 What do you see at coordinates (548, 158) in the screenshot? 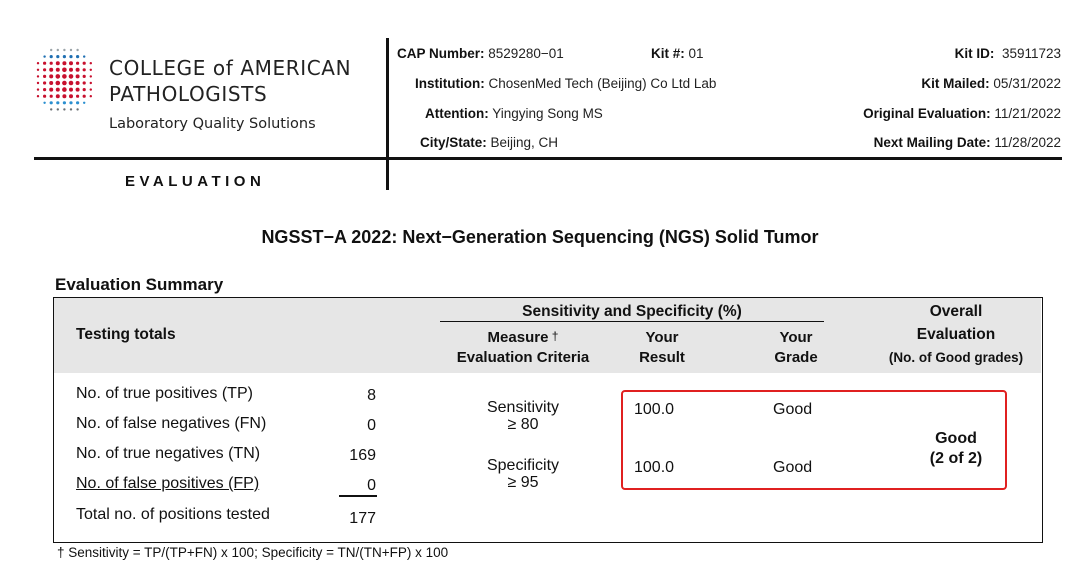
I see `header-divider` at bounding box center [548, 158].